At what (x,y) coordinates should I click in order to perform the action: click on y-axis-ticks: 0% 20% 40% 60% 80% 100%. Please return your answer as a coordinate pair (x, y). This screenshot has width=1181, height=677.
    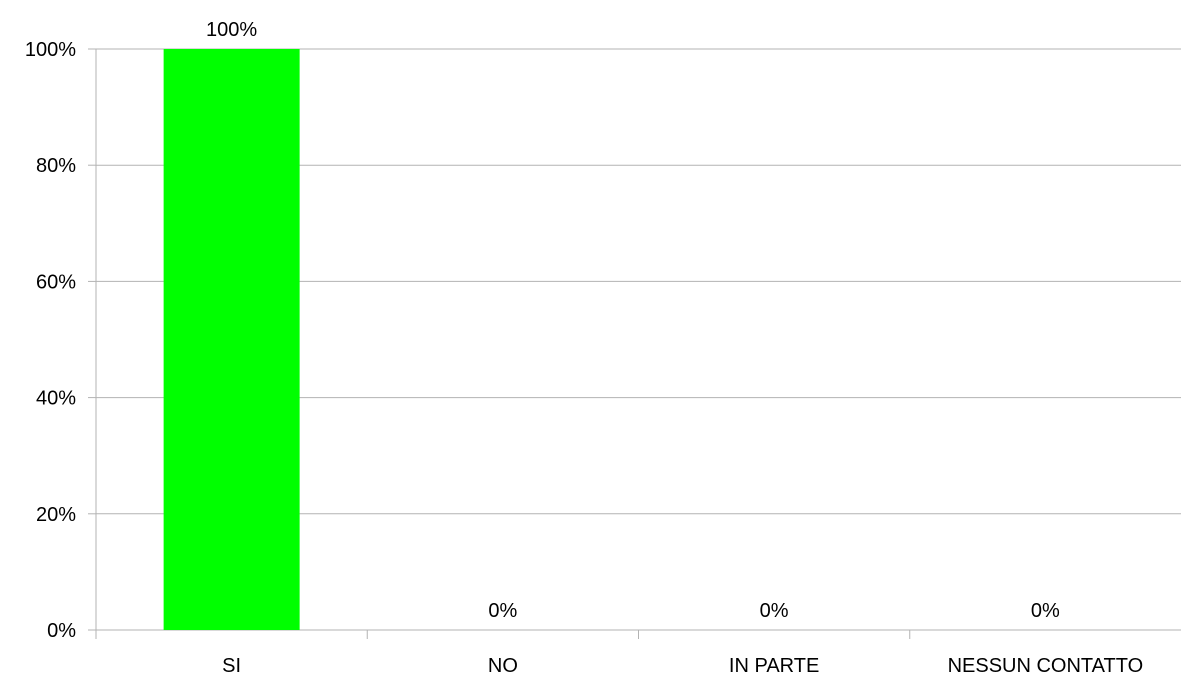
    Looking at the image, I should click on (60, 340).